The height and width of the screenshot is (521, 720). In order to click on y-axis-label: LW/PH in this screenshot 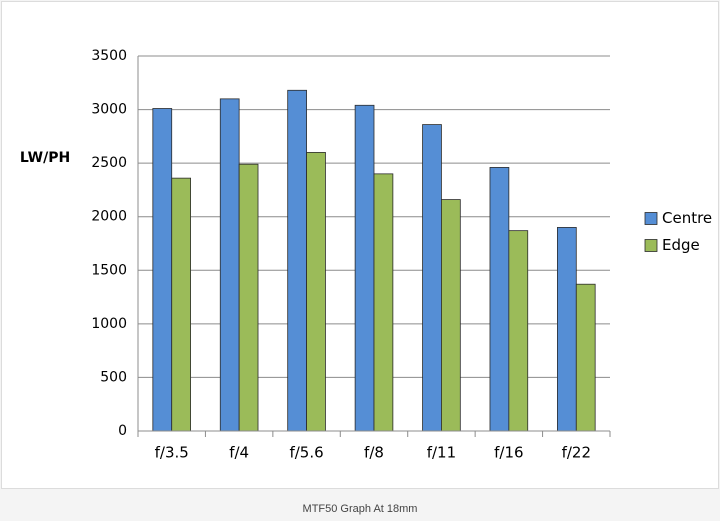, I will do `click(45, 158)`.